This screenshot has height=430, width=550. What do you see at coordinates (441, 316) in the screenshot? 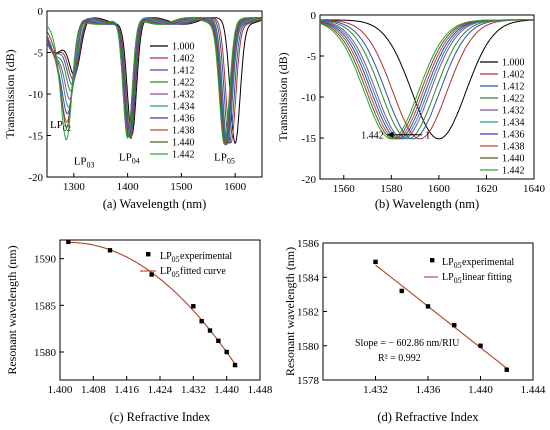
I see `panel-d-fit-line` at bounding box center [441, 316].